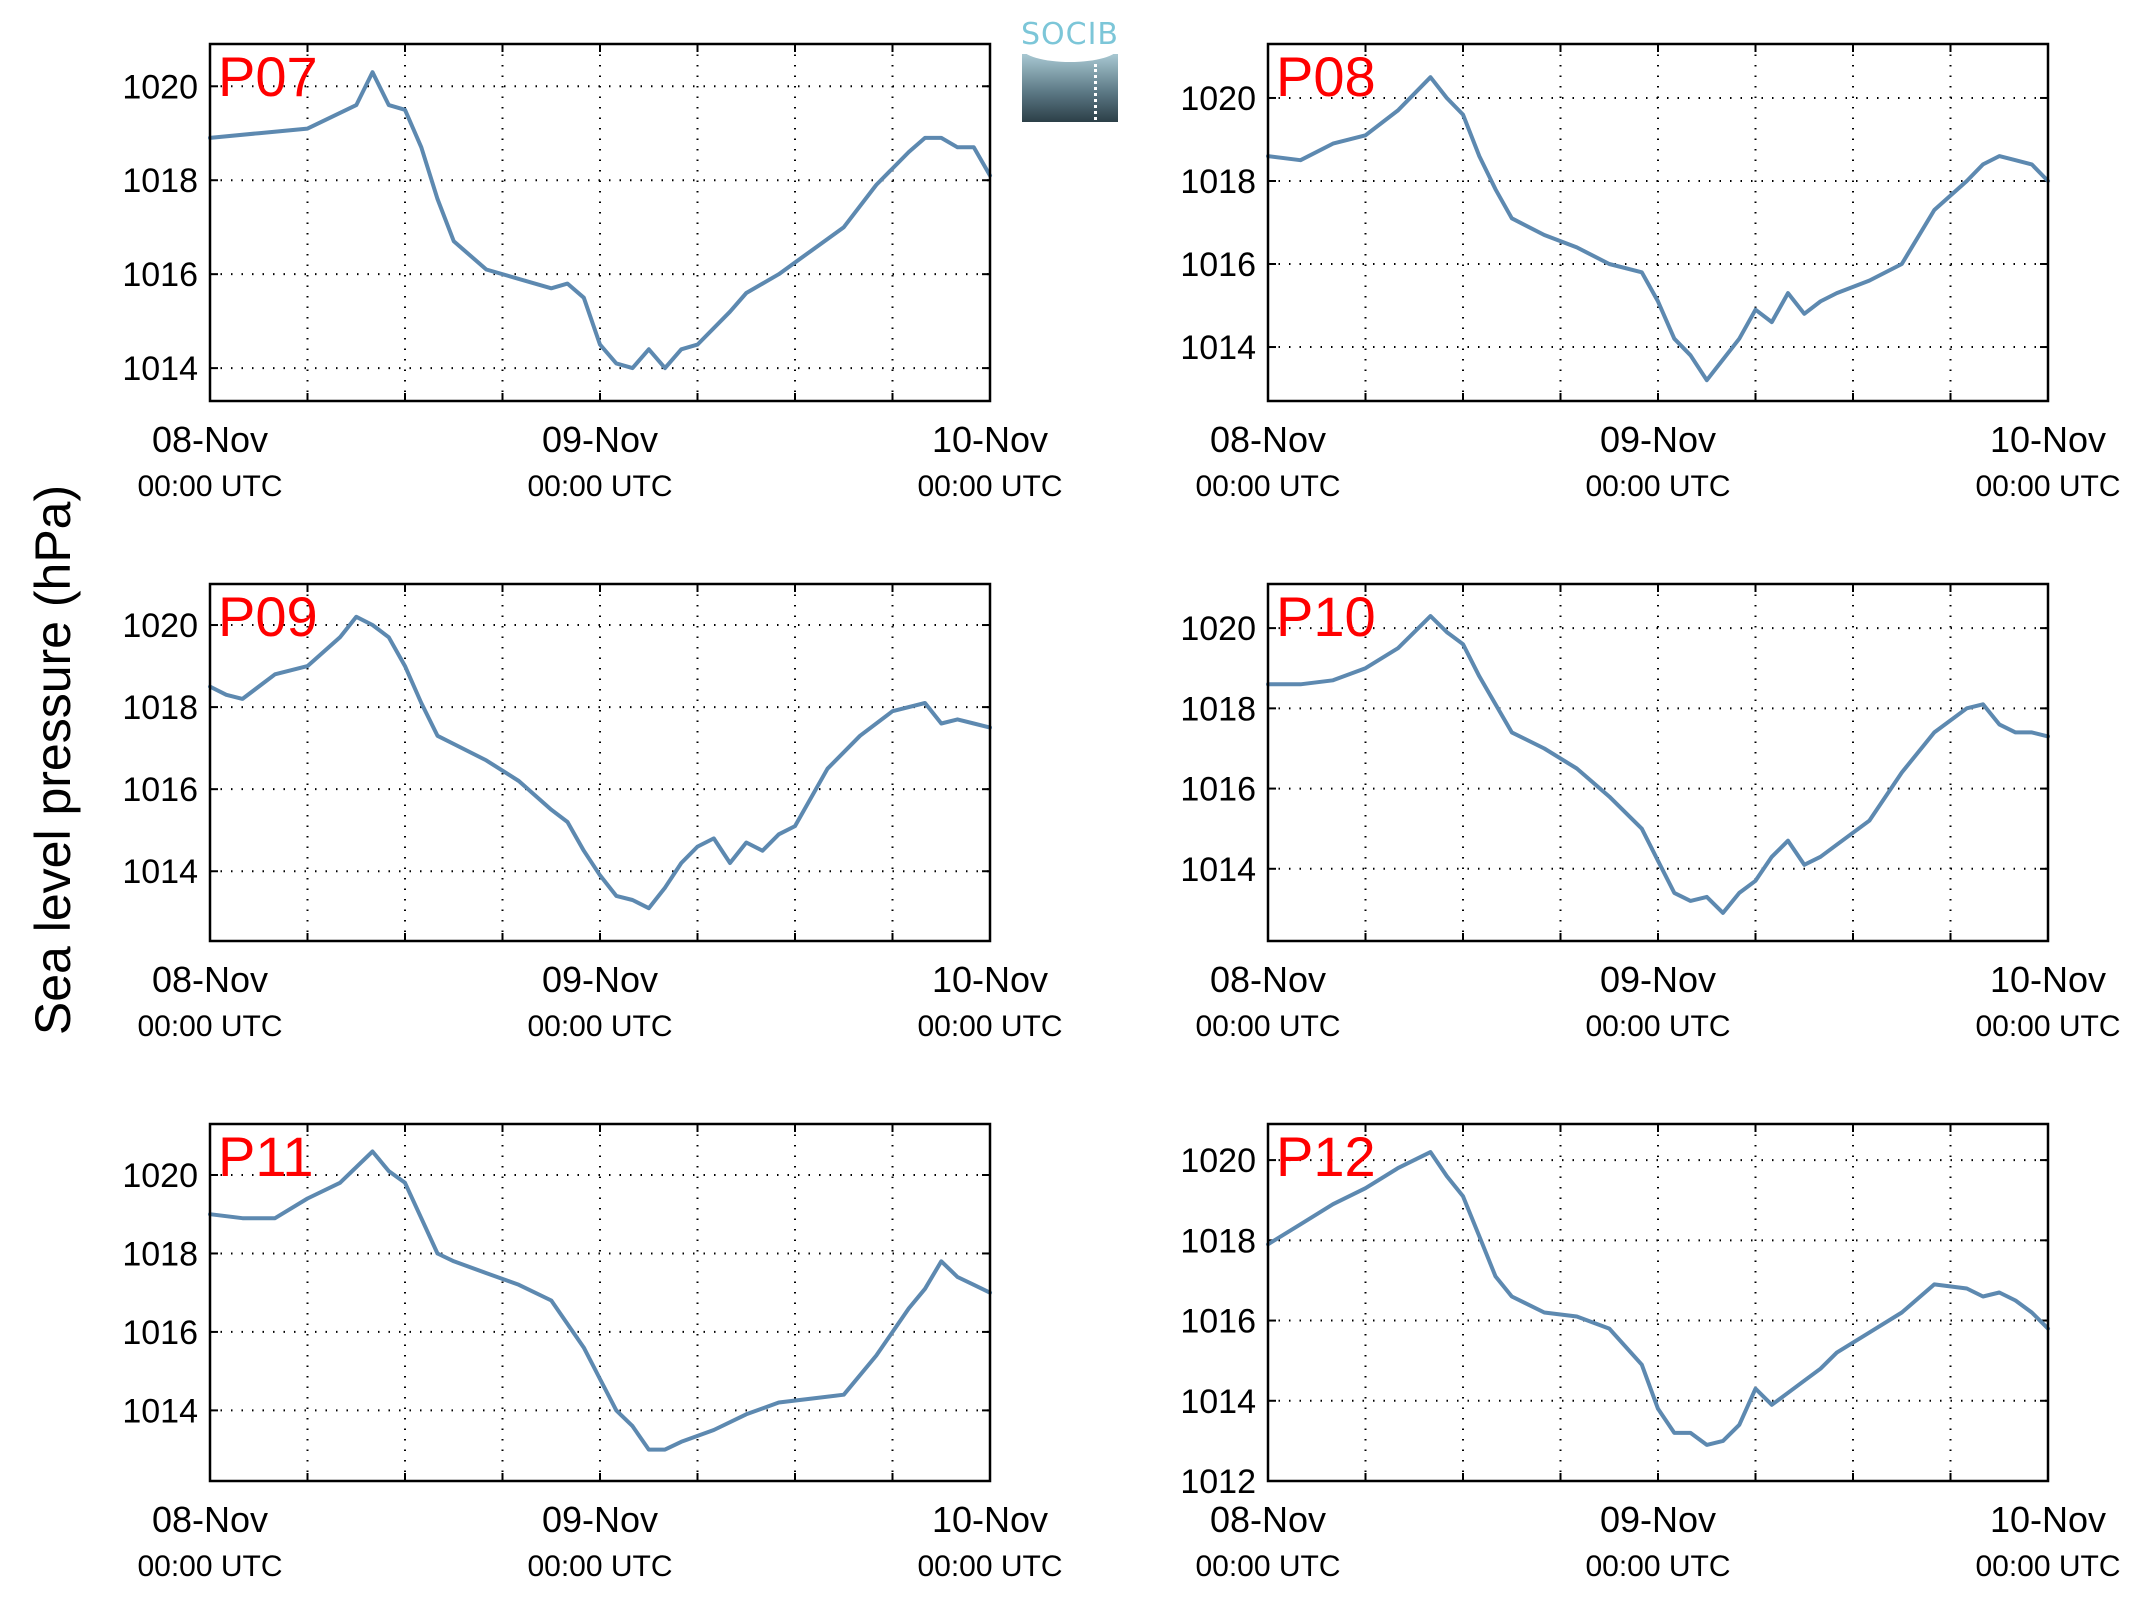  Describe the element at coordinates (268, 76) in the screenshot. I see `panel-label: P07` at that location.